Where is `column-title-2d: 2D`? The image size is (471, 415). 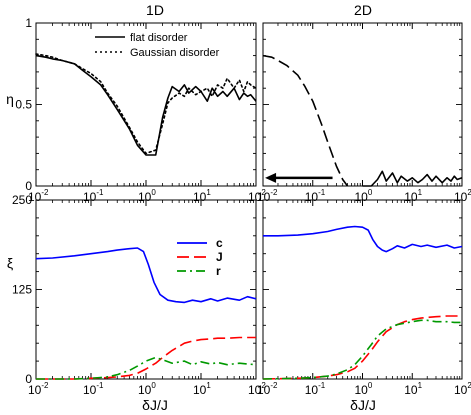
column-title-2d: 2D is located at coordinates (363, 10).